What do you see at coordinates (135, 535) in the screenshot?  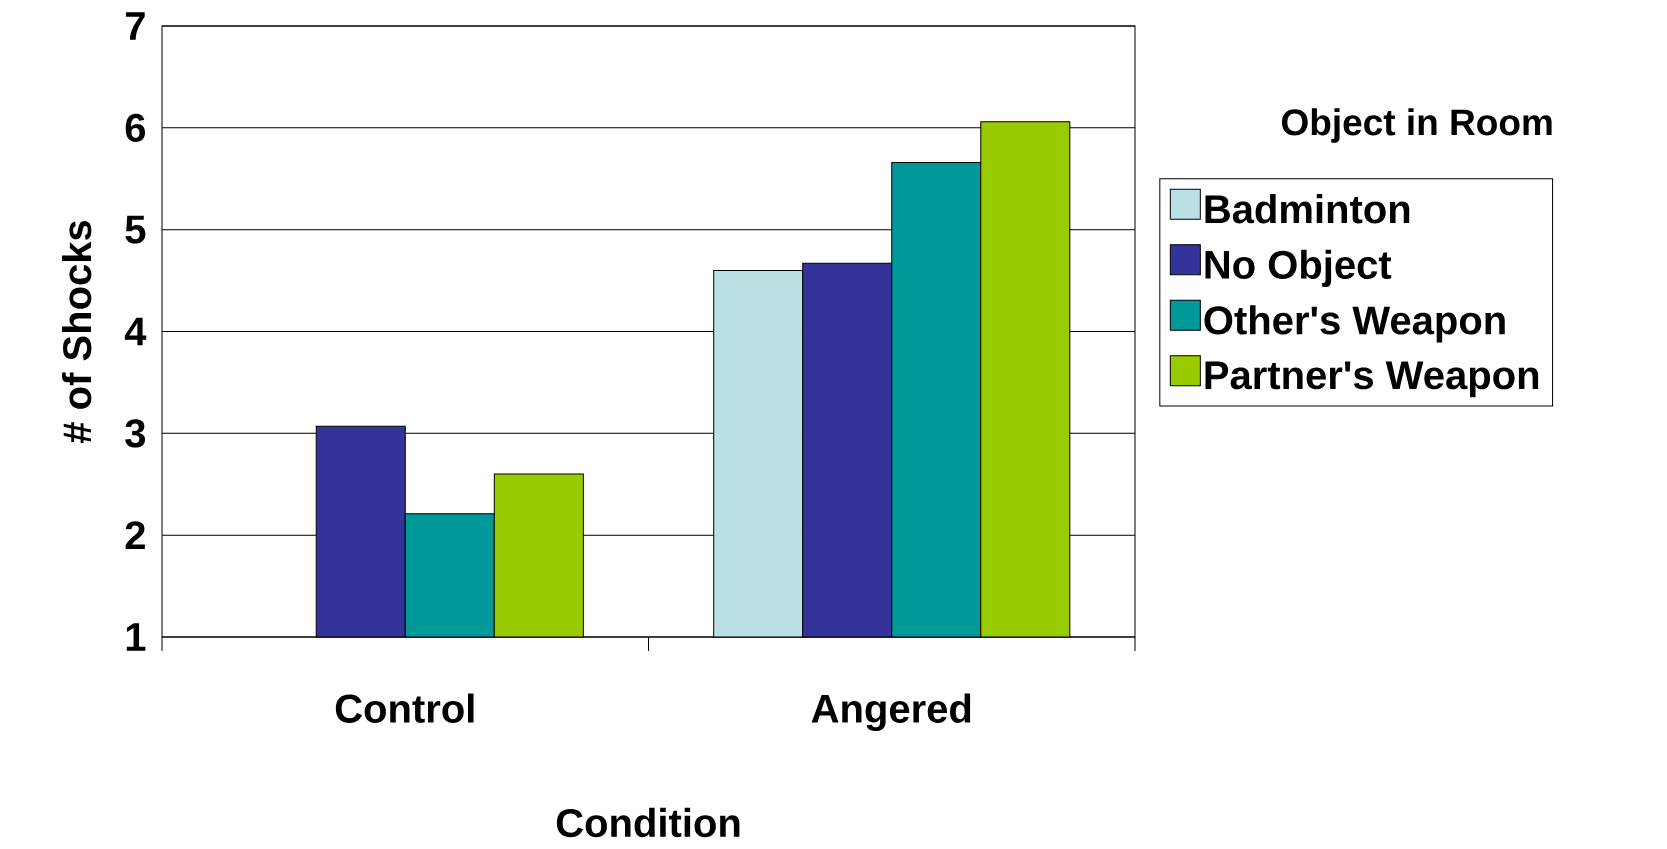 I see `y-tick-label: 2` at bounding box center [135, 535].